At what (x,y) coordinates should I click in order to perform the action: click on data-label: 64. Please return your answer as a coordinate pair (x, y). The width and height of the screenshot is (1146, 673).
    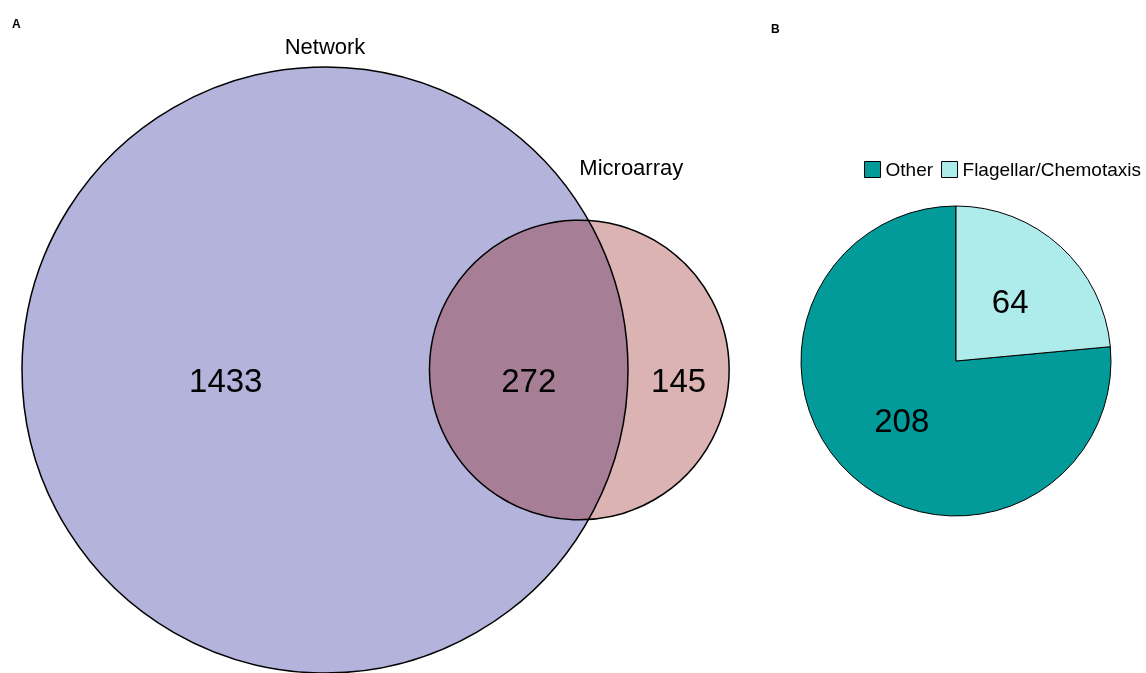
    Looking at the image, I should click on (1010, 302).